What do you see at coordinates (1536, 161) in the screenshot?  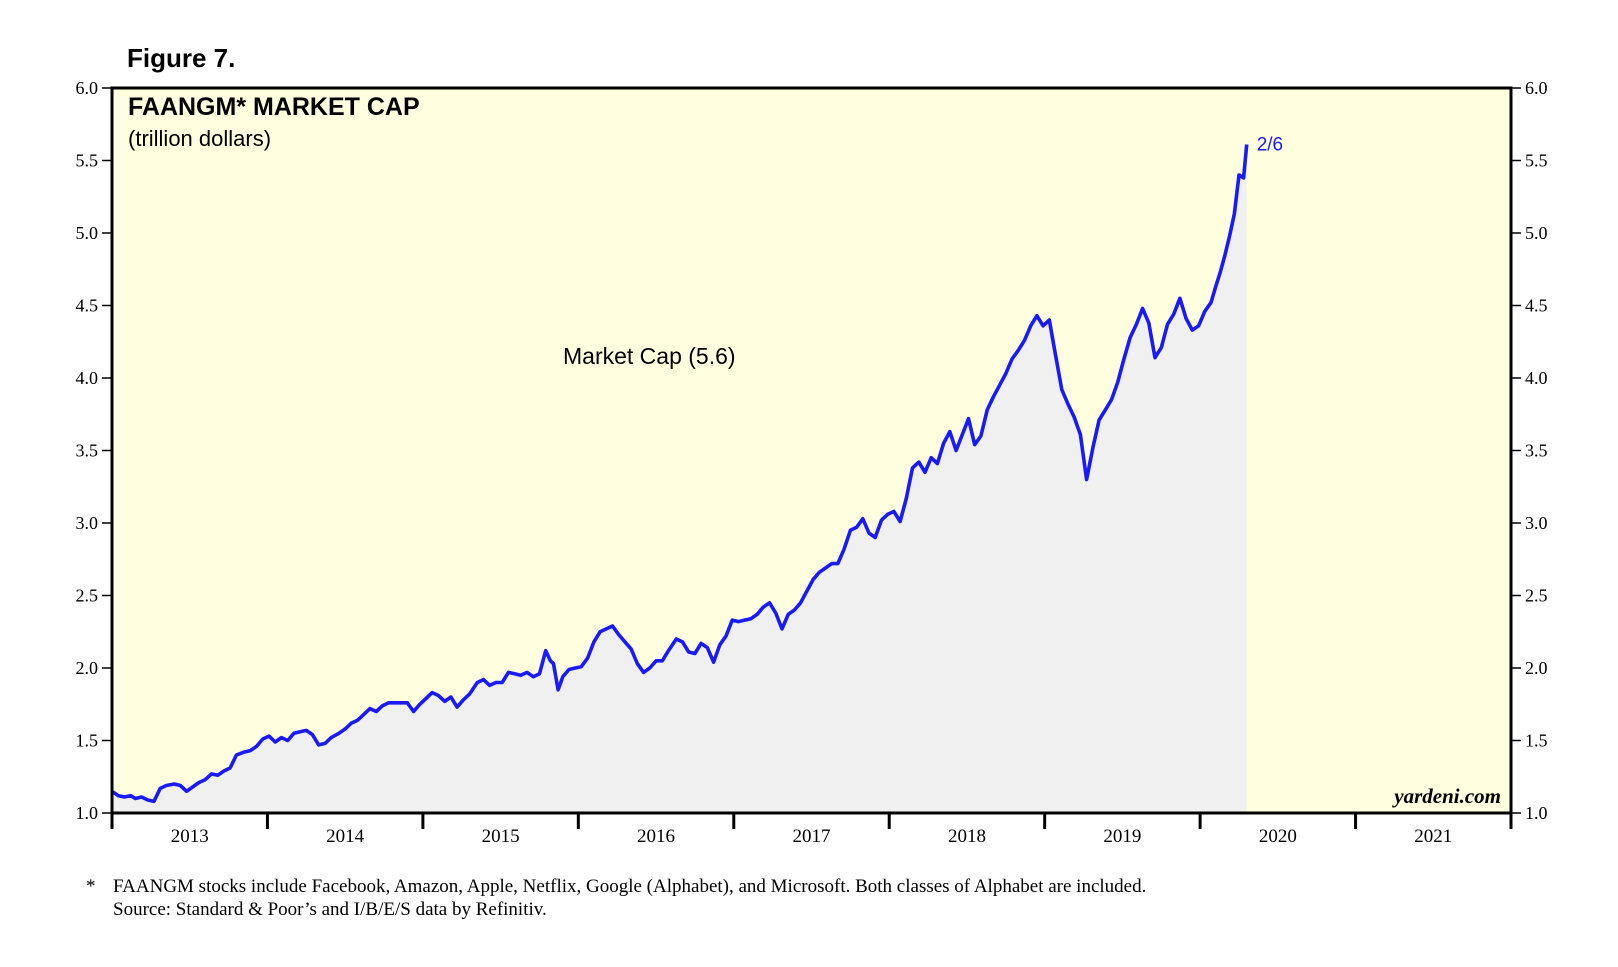 I see `y-tick-label-right: 5.5` at bounding box center [1536, 161].